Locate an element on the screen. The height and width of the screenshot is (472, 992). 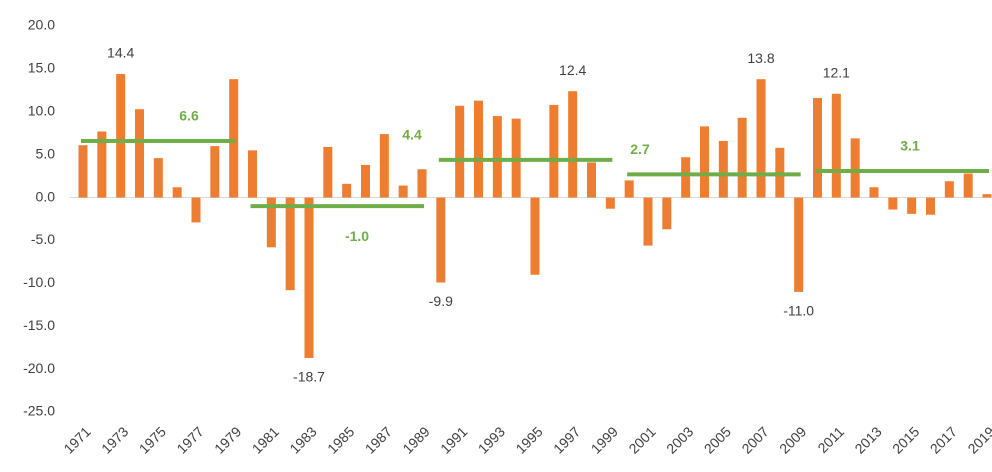
x-tick-label: 2011 is located at coordinates (830, 439).